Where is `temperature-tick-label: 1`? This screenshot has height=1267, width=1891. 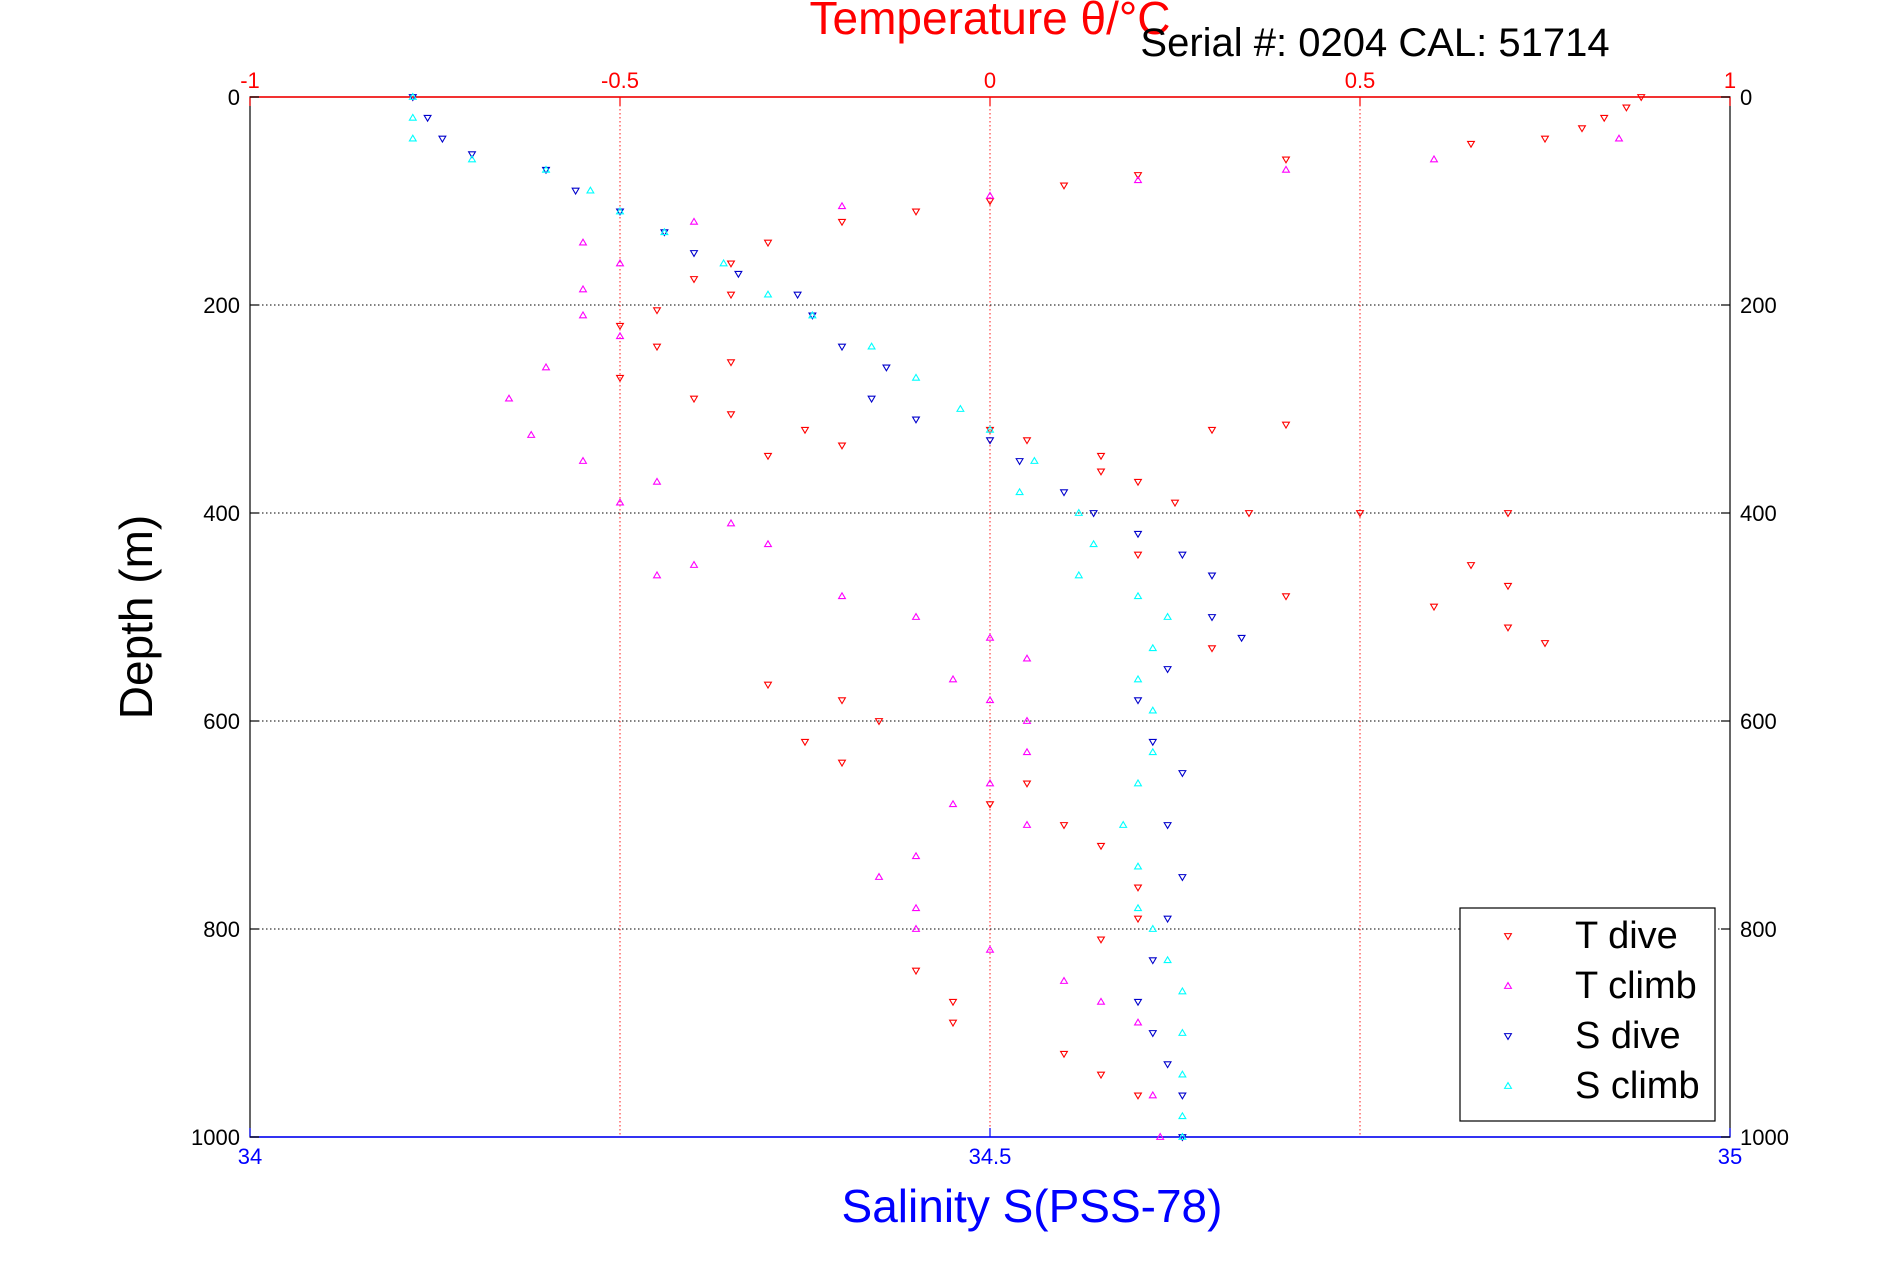 temperature-tick-label: 1 is located at coordinates (1730, 80).